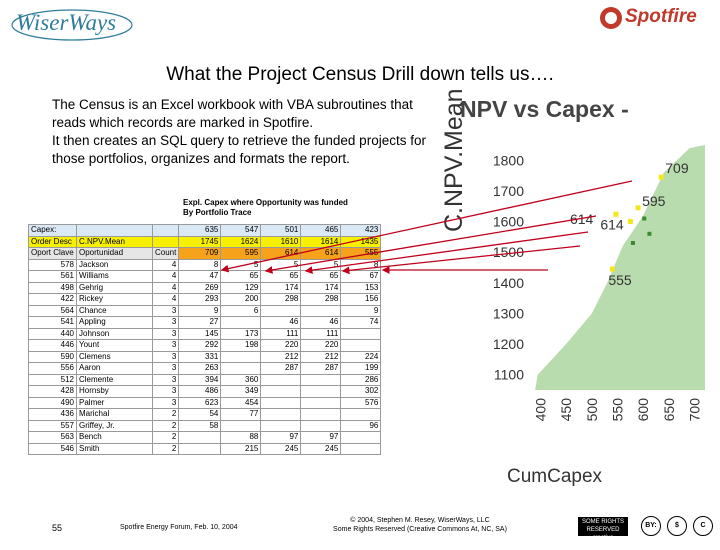 This screenshot has height=550, width=720. Describe the element at coordinates (508, 252) in the screenshot. I see `y-tick-label: 1500` at that location.